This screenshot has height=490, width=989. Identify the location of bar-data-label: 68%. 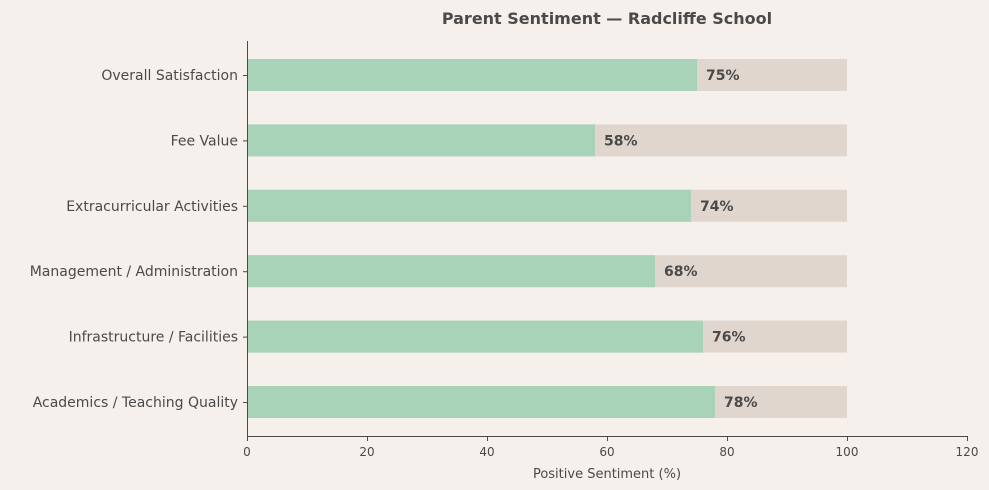
(681, 272).